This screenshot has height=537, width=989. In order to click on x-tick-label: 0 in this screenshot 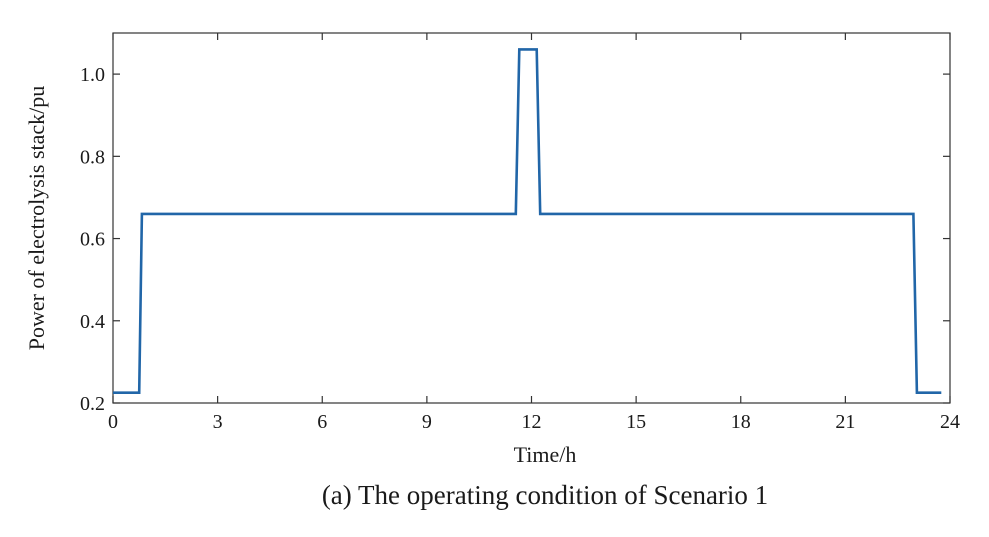, I will do `click(113, 422)`.